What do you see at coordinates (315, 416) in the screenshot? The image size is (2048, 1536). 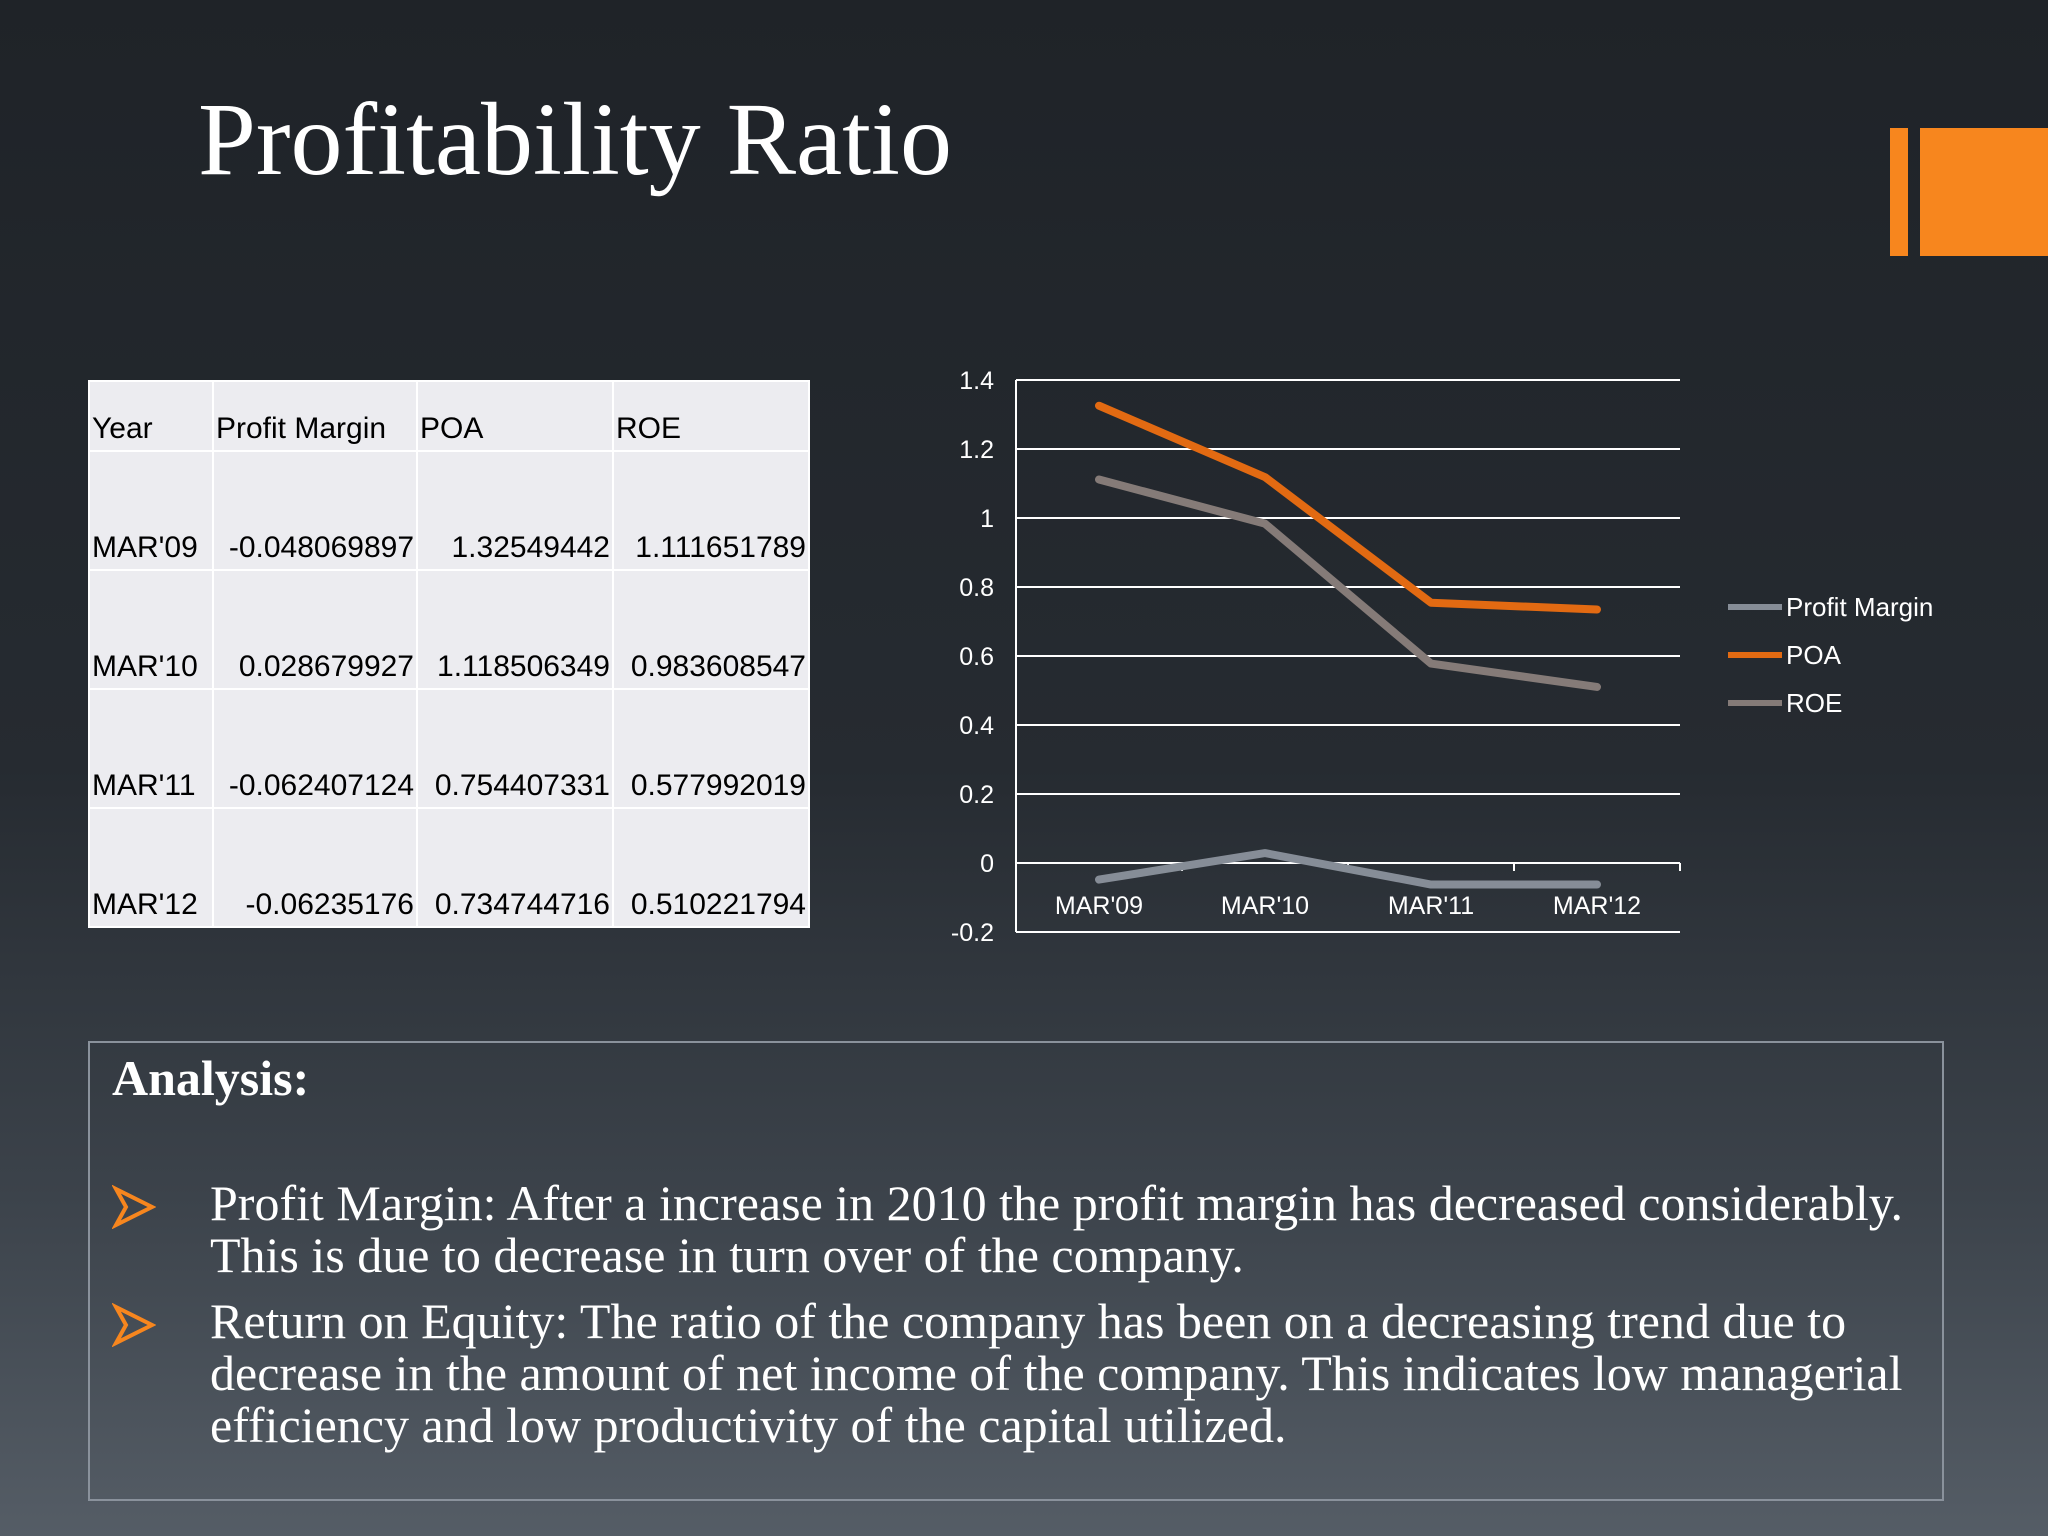 I see `table-header-cell: Profit Margin` at bounding box center [315, 416].